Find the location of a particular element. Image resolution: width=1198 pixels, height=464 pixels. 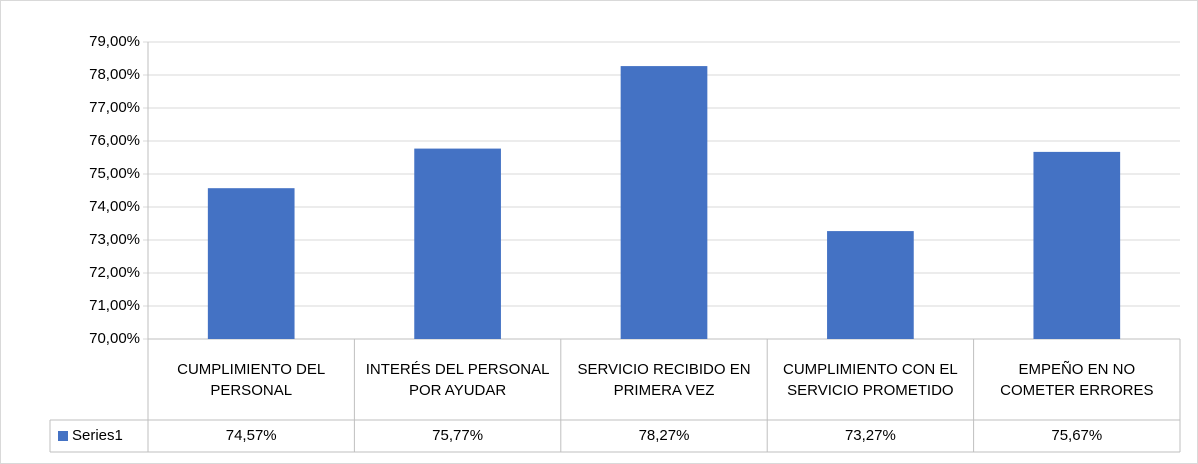

y-tick-label: 79,00% is located at coordinates (114, 41).